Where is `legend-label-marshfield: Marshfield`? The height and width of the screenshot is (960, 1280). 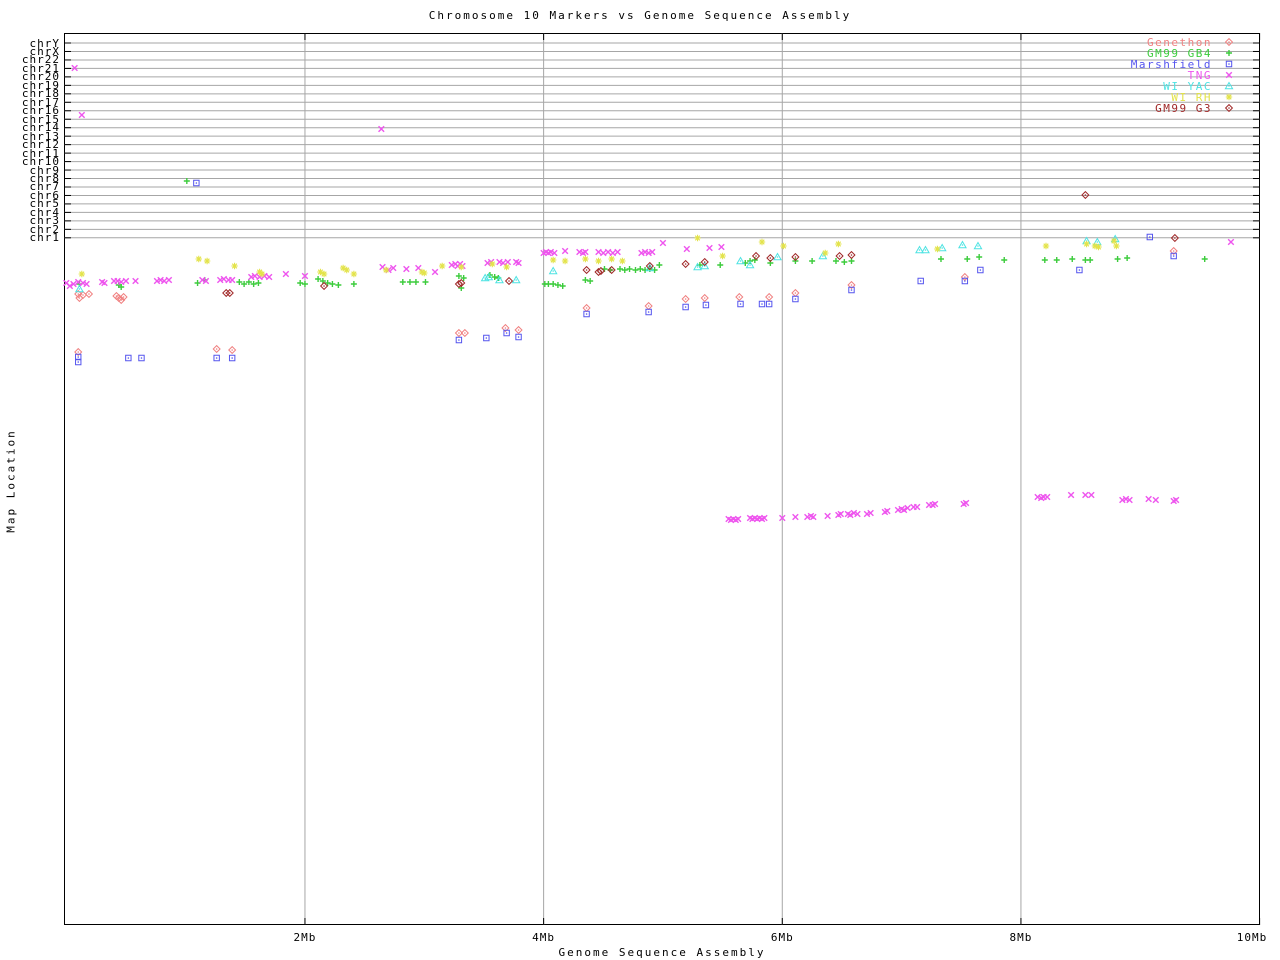
legend-label-marshfield: Marshfield is located at coordinates (1171, 64).